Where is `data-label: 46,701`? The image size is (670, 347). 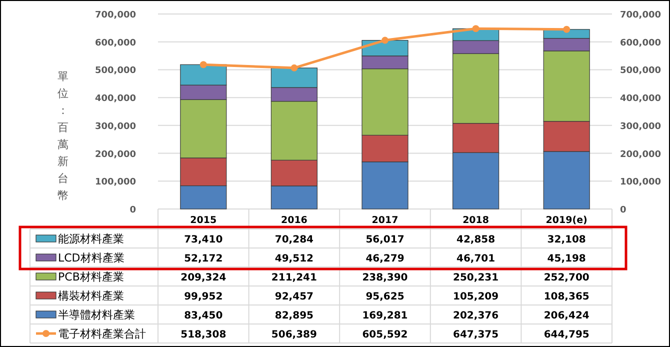 data-label: 46,701 is located at coordinates (476, 259).